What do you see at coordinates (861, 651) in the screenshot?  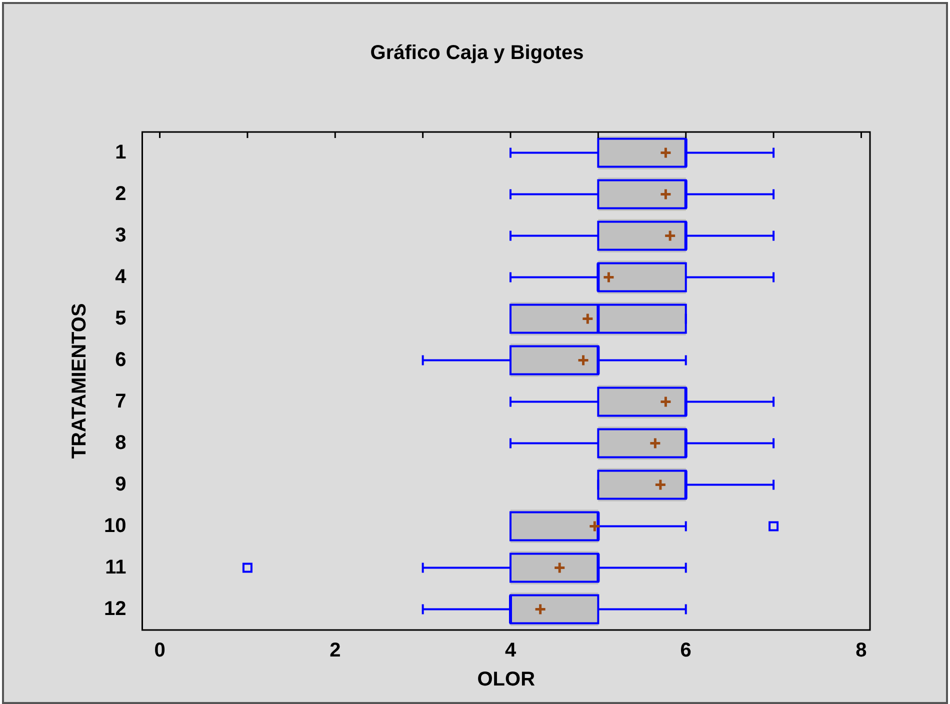 I see `x-tick-label: 8` at bounding box center [861, 651].